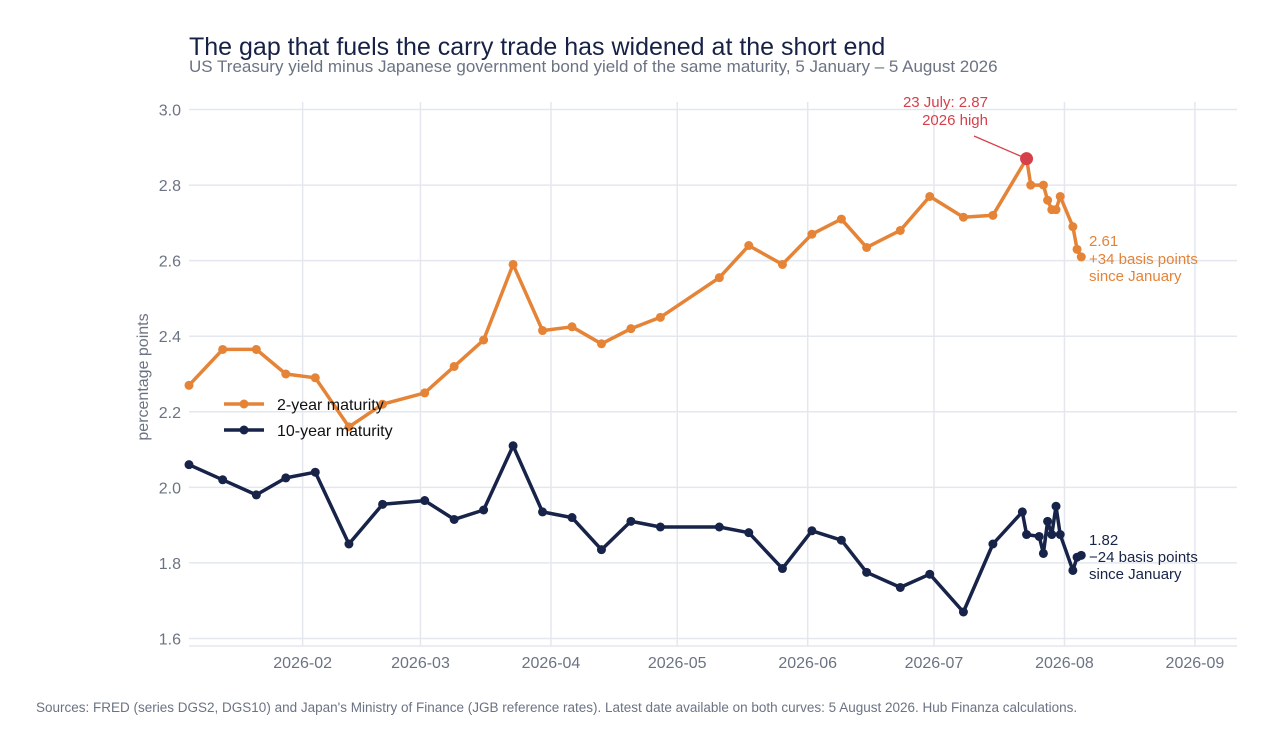 This screenshot has width=1273, height=752. I want to click on y-axis-ticks: 1.6 1.8 2.0 2.2 2.4 2.6 2.8 3.0, so click(170, 376).